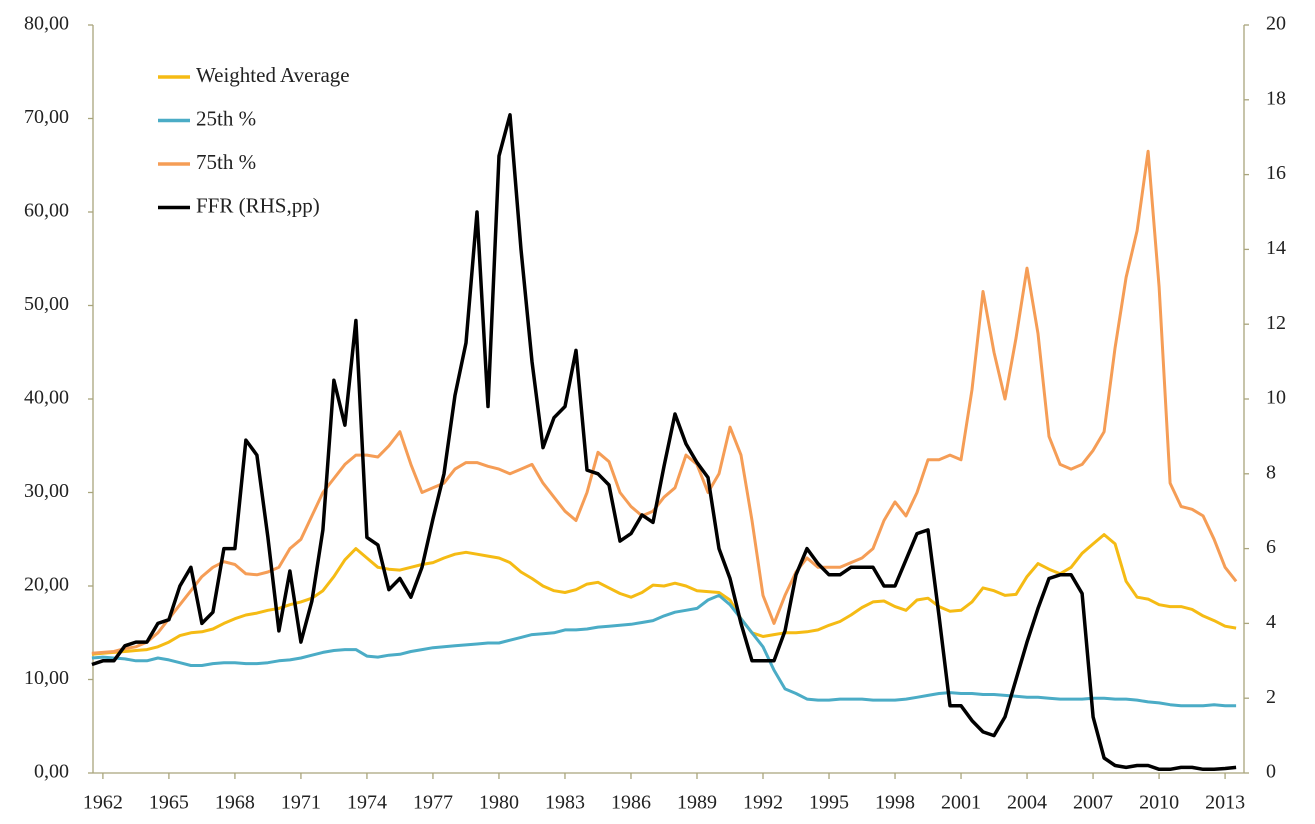 This screenshot has width=1315, height=824. Describe the element at coordinates (226, 118) in the screenshot. I see `legend-label: 25th %` at that location.